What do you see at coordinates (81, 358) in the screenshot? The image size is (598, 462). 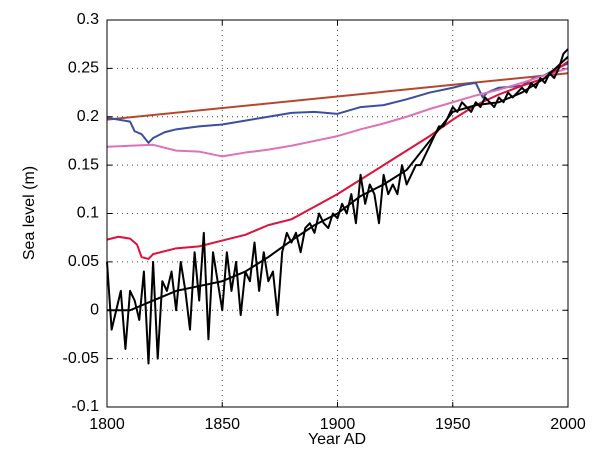 I see `y-tick-label: -0.05` at bounding box center [81, 358].